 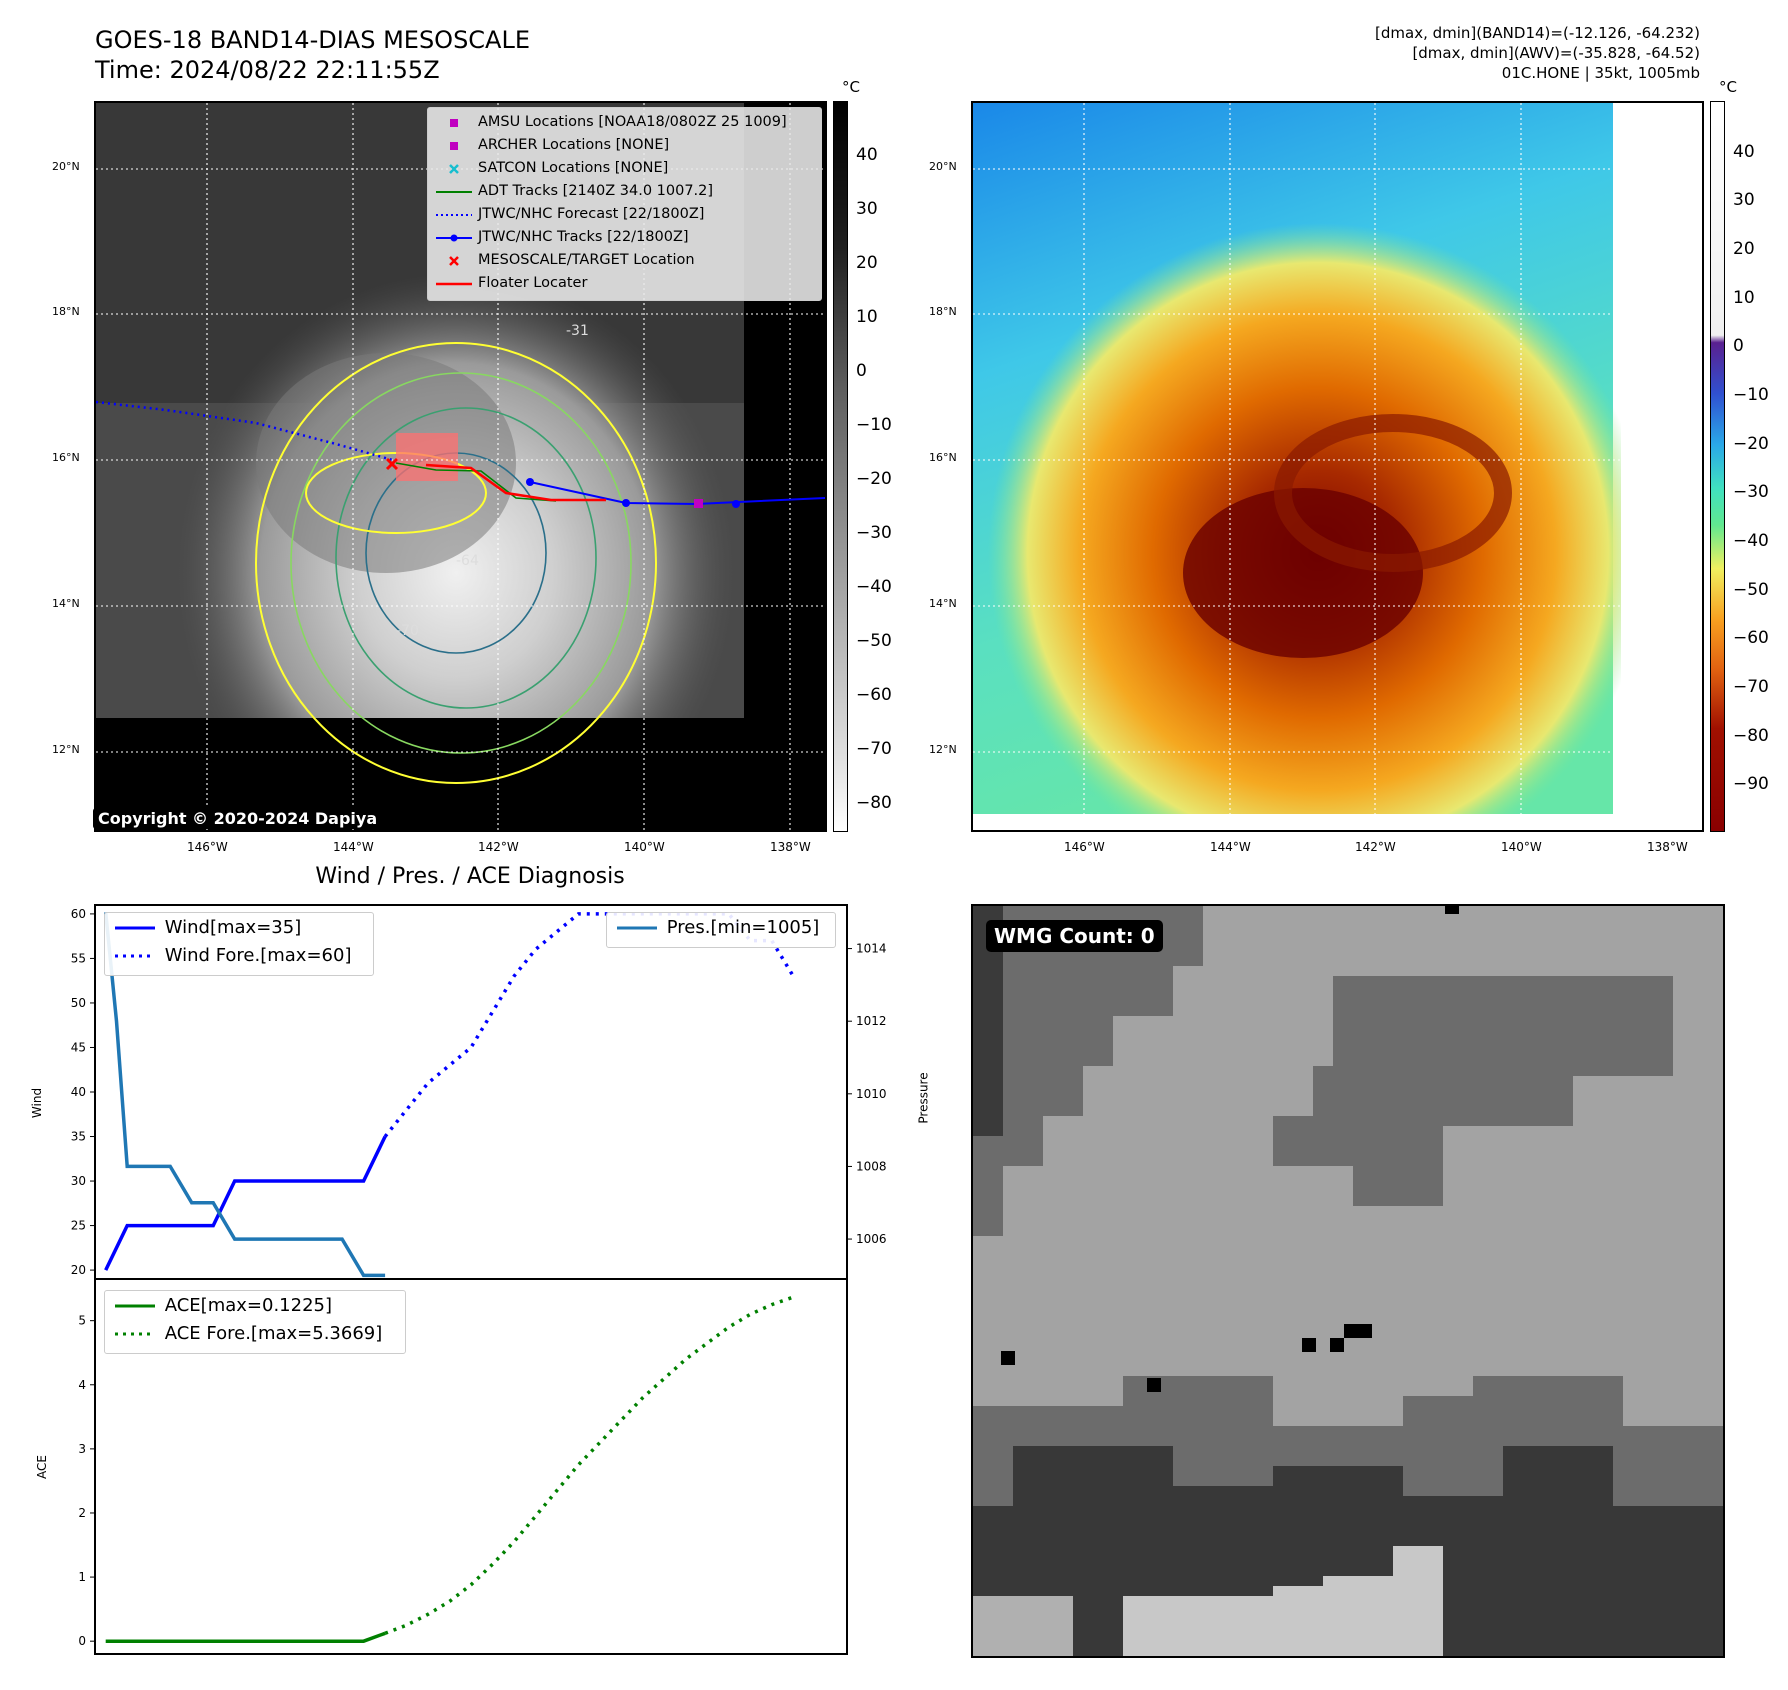 What do you see at coordinates (1751, 736) in the screenshot?
I see `colorbar-tick: −80` at bounding box center [1751, 736].